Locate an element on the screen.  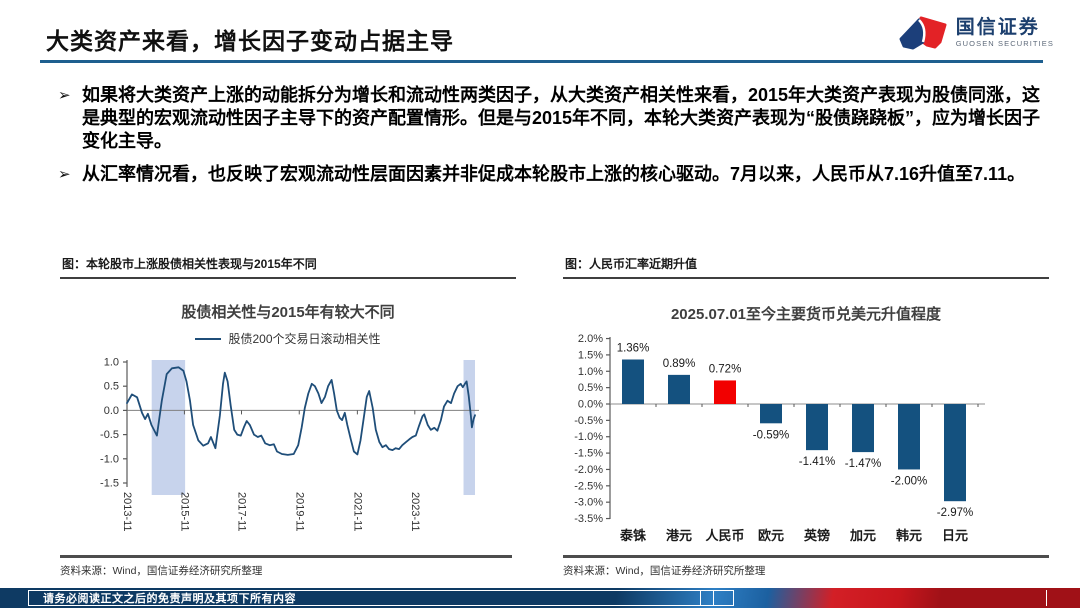
bar-value-label: 0.72% is located at coordinates (725, 369).